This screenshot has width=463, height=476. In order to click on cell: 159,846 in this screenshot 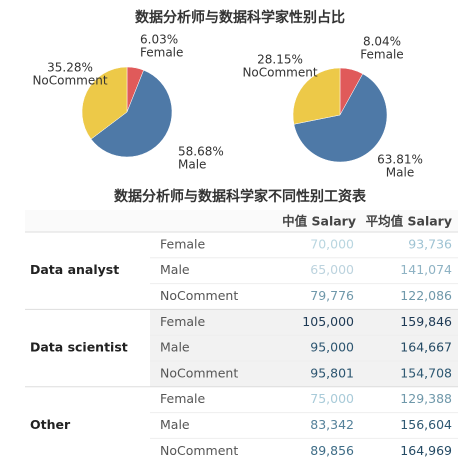, I will do `click(426, 321)`.